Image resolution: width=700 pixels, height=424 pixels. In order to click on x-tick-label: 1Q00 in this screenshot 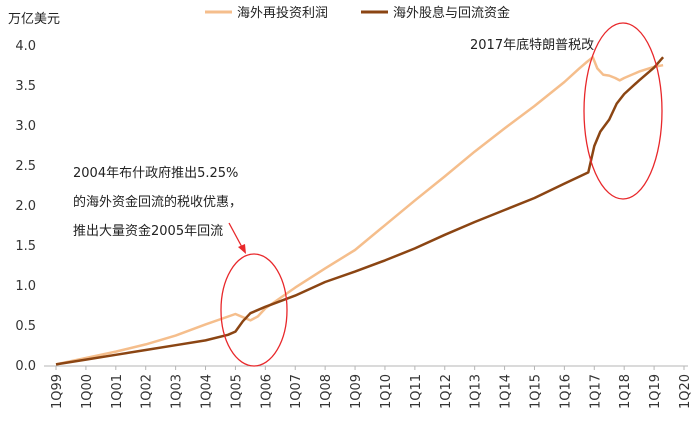, I will do `click(87, 391)`.